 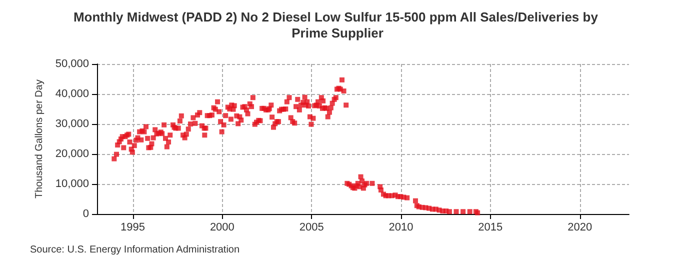 What do you see at coordinates (72, 184) in the screenshot?
I see `y-tick-label: 10,000` at bounding box center [72, 184].